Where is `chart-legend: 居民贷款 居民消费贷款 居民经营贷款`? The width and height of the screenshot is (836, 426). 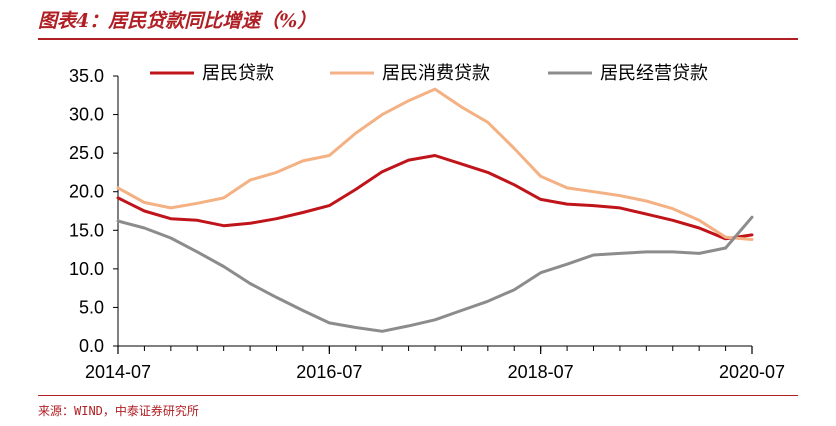 chart-legend: 居民贷款 居民消费贷款 居民经营贷款 is located at coordinates (429, 73).